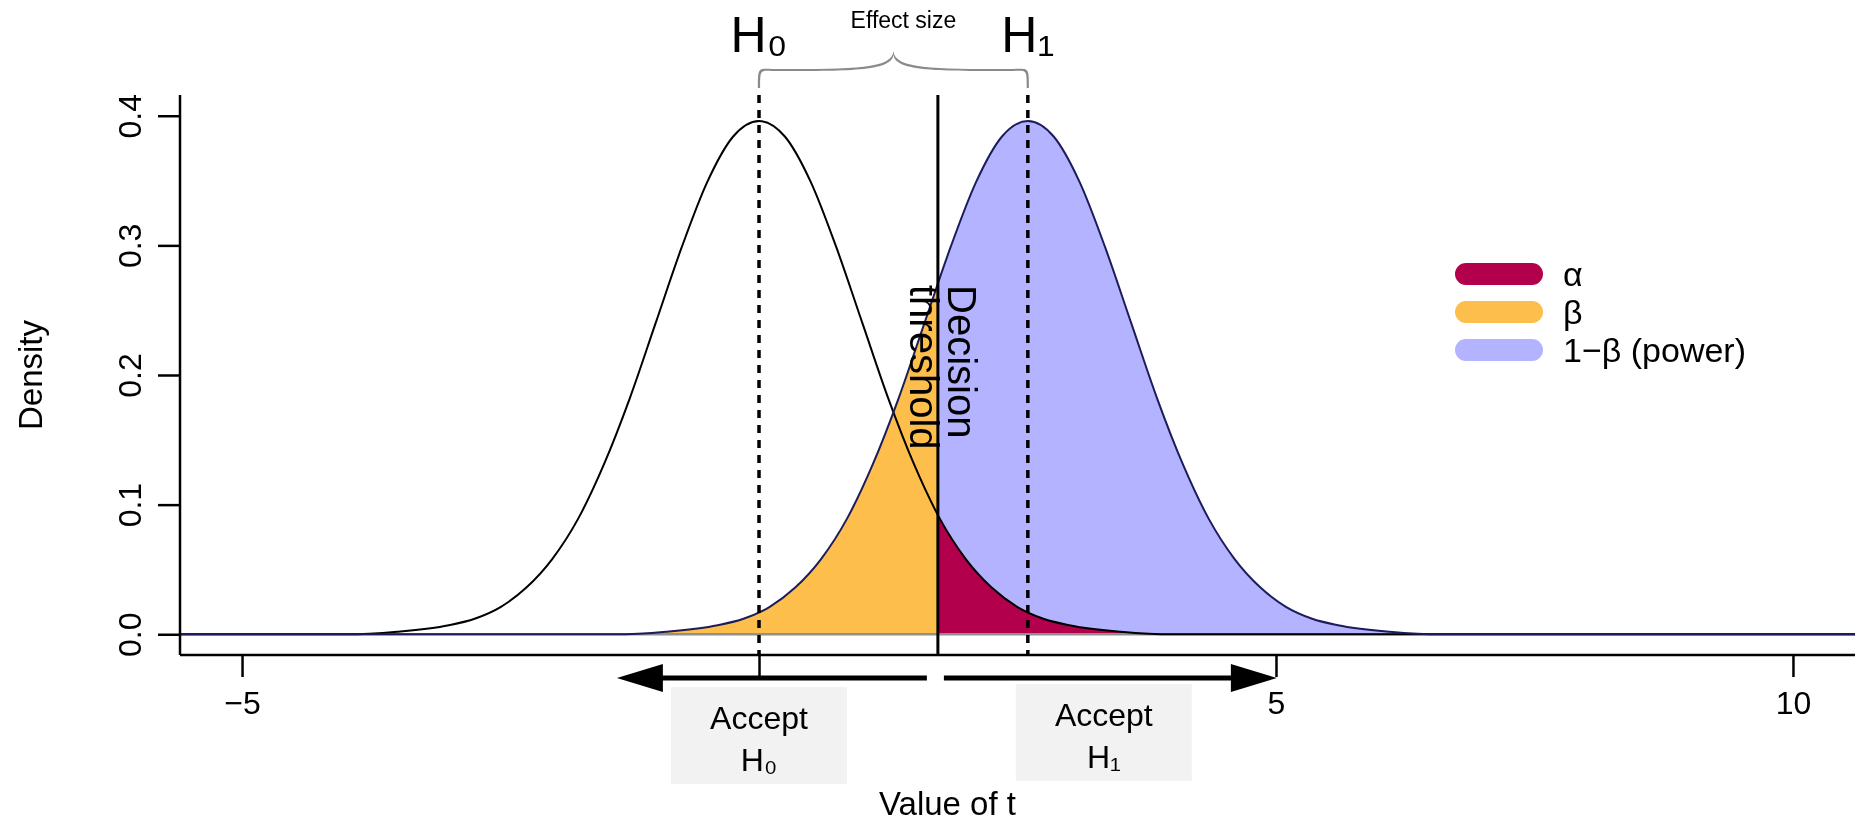  Describe the element at coordinates (1793, 702) in the screenshot. I see `x-tick-label: 10` at that location.